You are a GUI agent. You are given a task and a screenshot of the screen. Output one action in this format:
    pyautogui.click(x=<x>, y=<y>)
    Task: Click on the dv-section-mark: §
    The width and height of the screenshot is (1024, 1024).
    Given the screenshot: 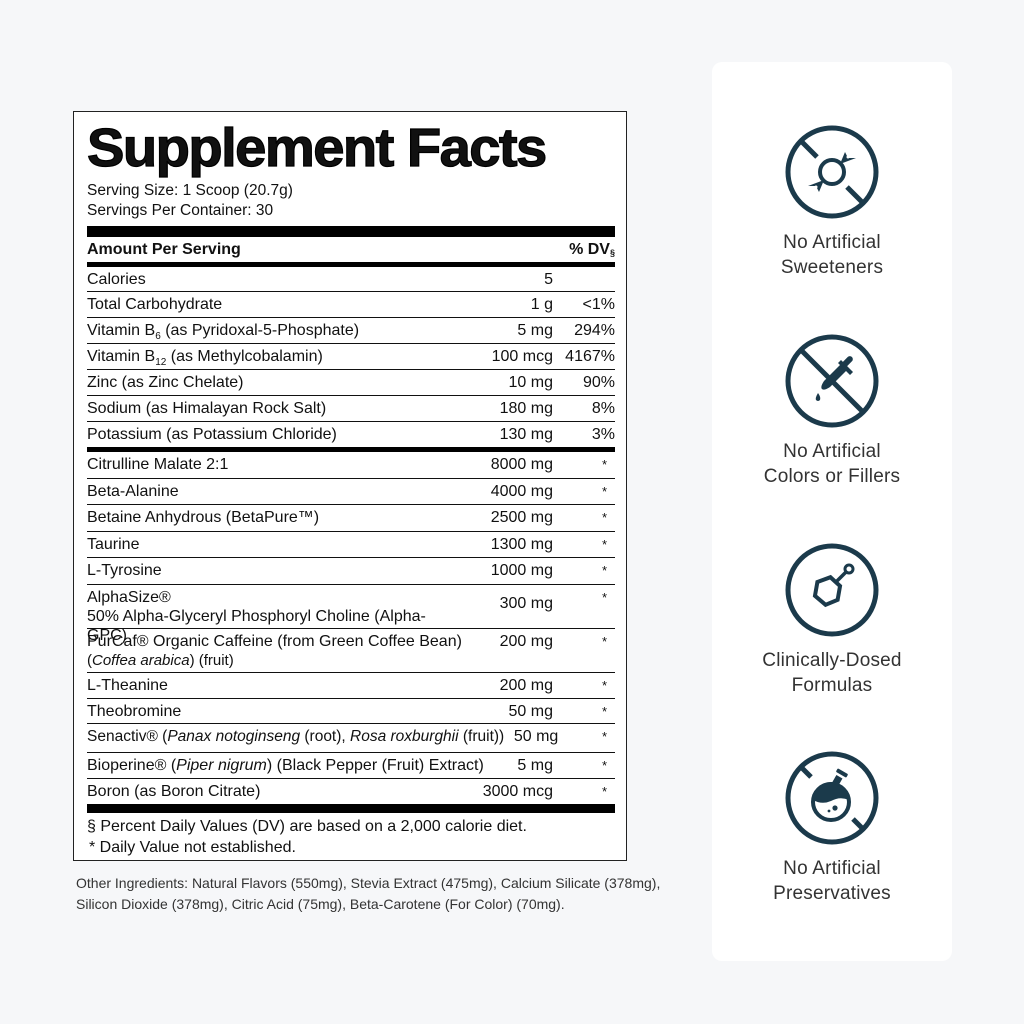 What is the action you would take?
    pyautogui.click(x=612, y=252)
    